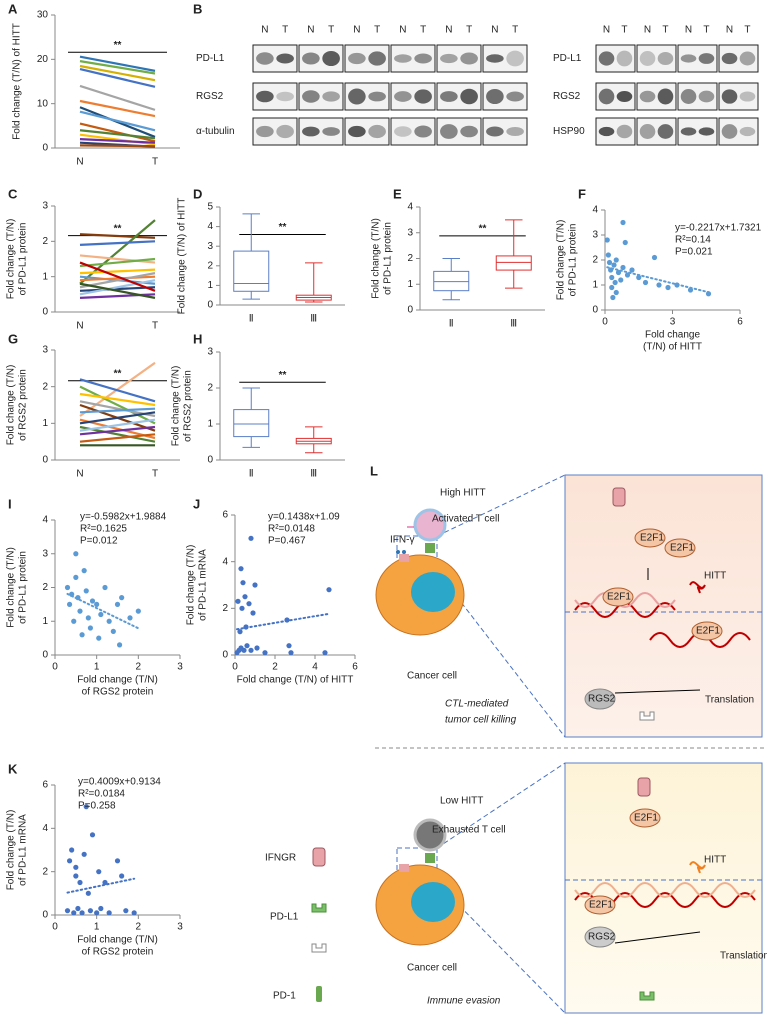 Image resolution: width=767 pixels, height=1021 pixels. I want to click on label: RGS2, so click(602, 937).